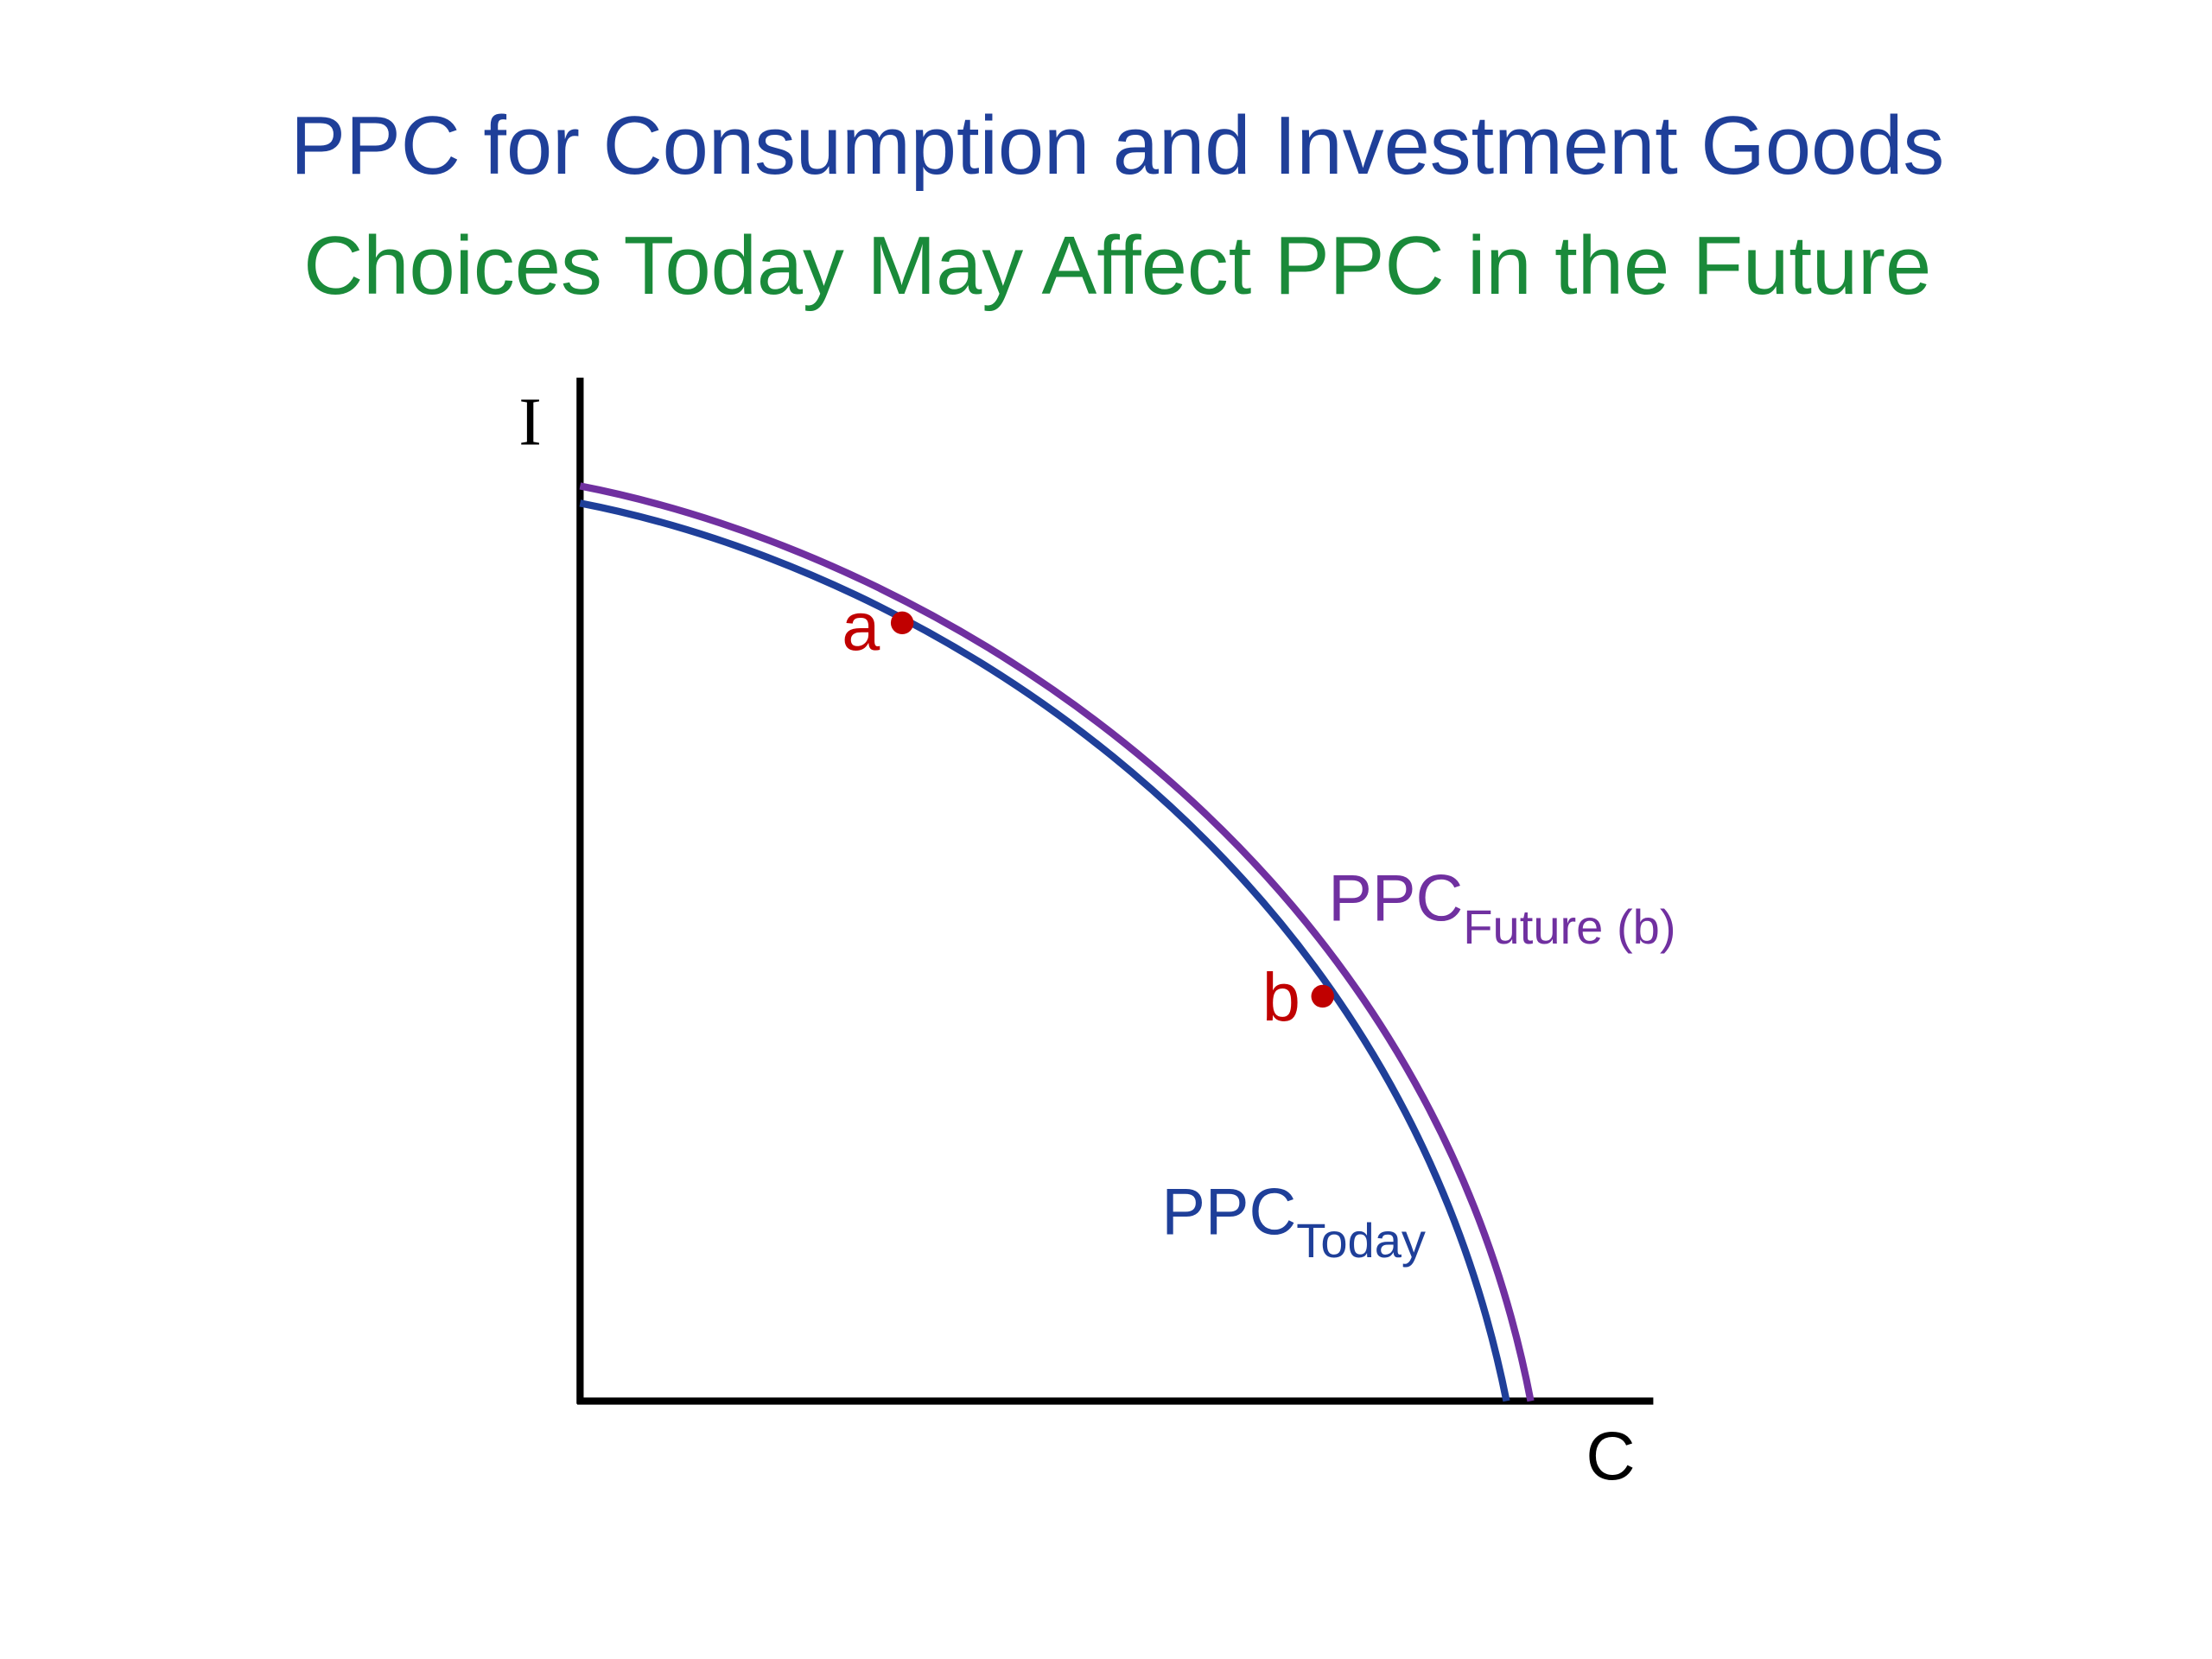 The height and width of the screenshot is (1659, 2212). I want to click on point-label: b, so click(1281, 996).